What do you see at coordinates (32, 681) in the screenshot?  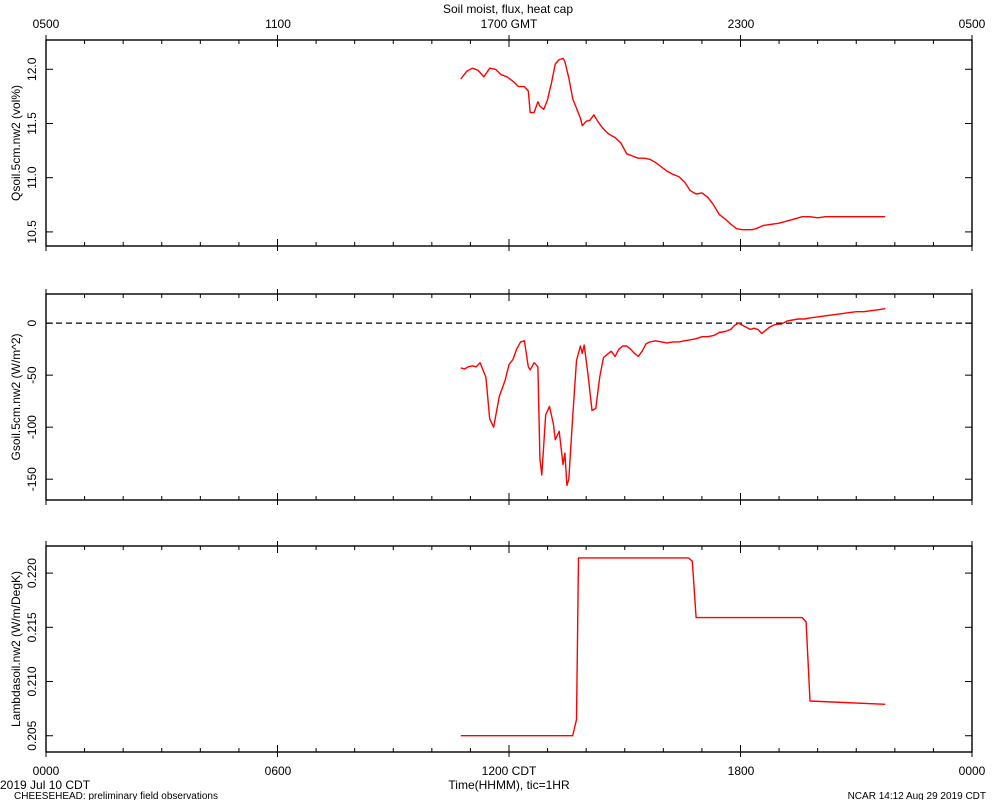 I see `y-tick-label: 0.210` at bounding box center [32, 681].